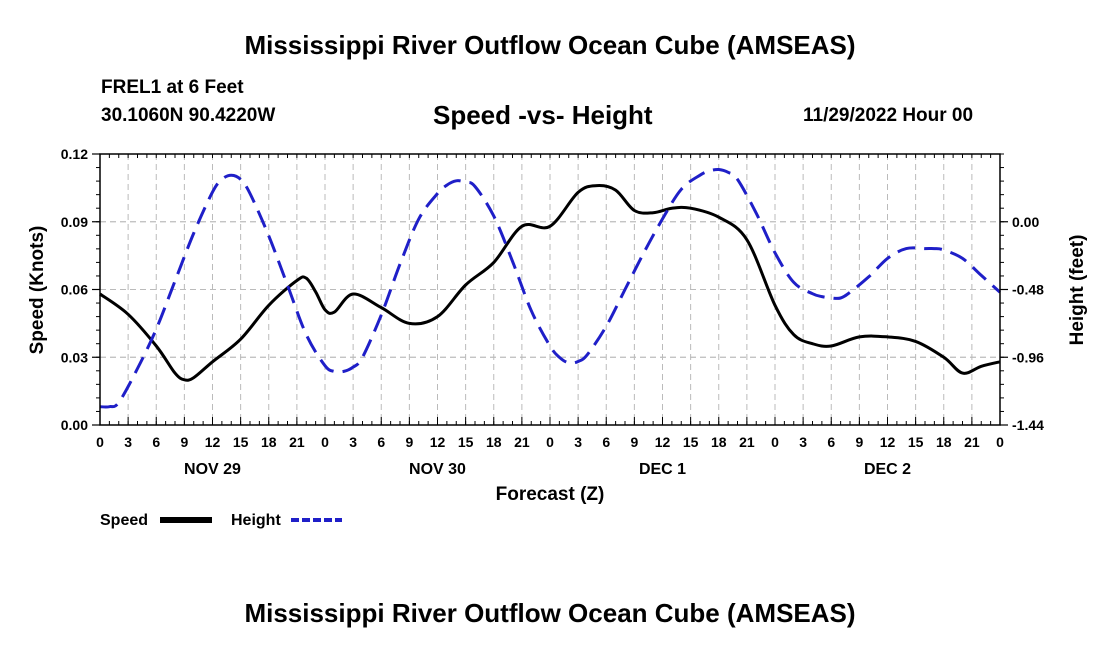 This screenshot has height=650, width=1100. Describe the element at coordinates (1025, 222) in the screenshot. I see `y2-tick-label: 0.00` at that location.